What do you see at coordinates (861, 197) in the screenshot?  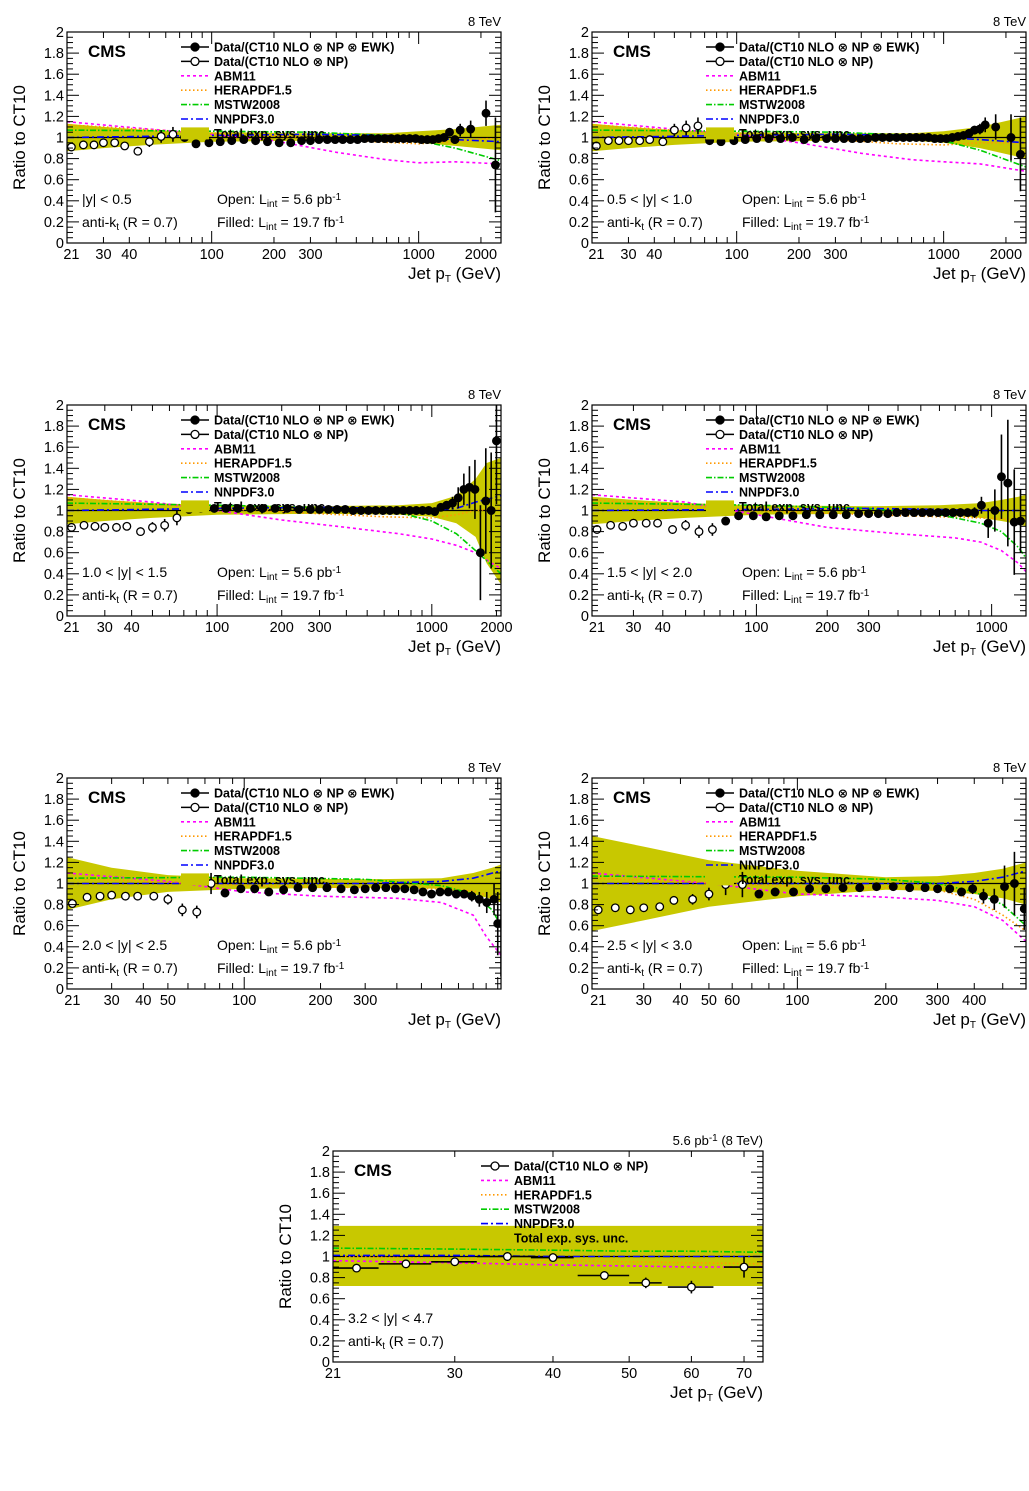 I see `lumi-open-label-part: -1` at bounding box center [861, 197].